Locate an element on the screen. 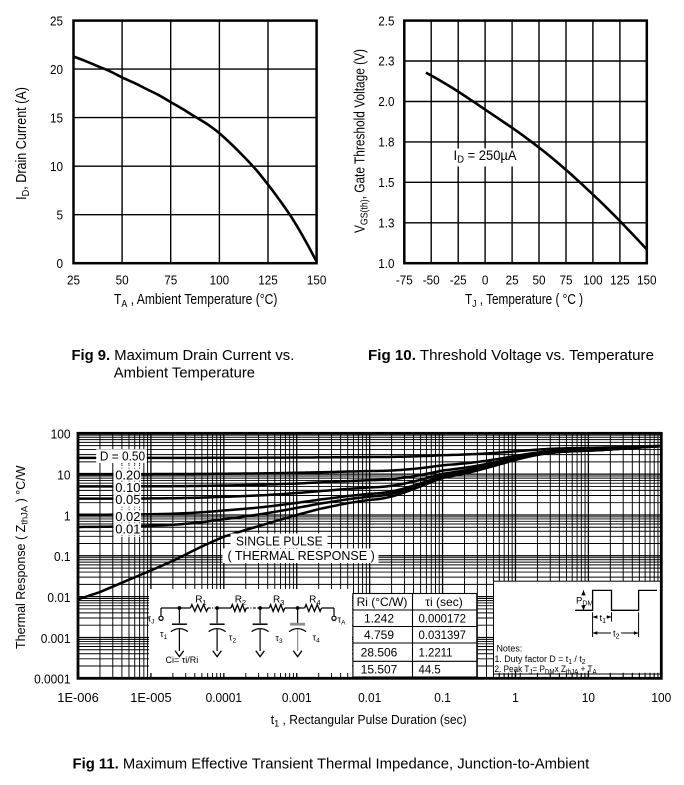  svg-text: 28.506 is located at coordinates (379, 652).